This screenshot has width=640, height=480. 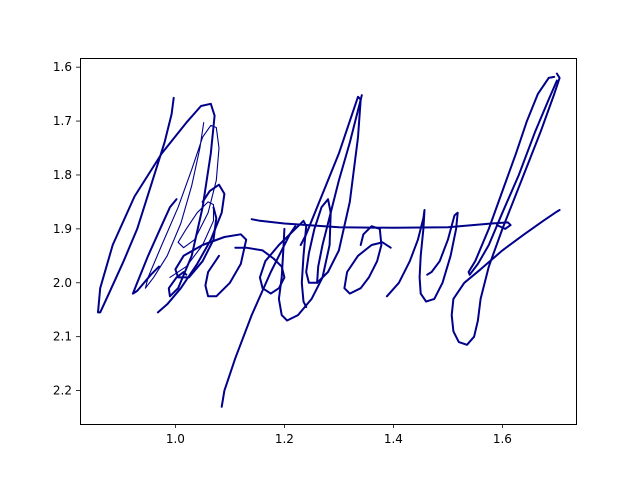 I want to click on y-tick-label: 1.8, so click(x=62, y=175).